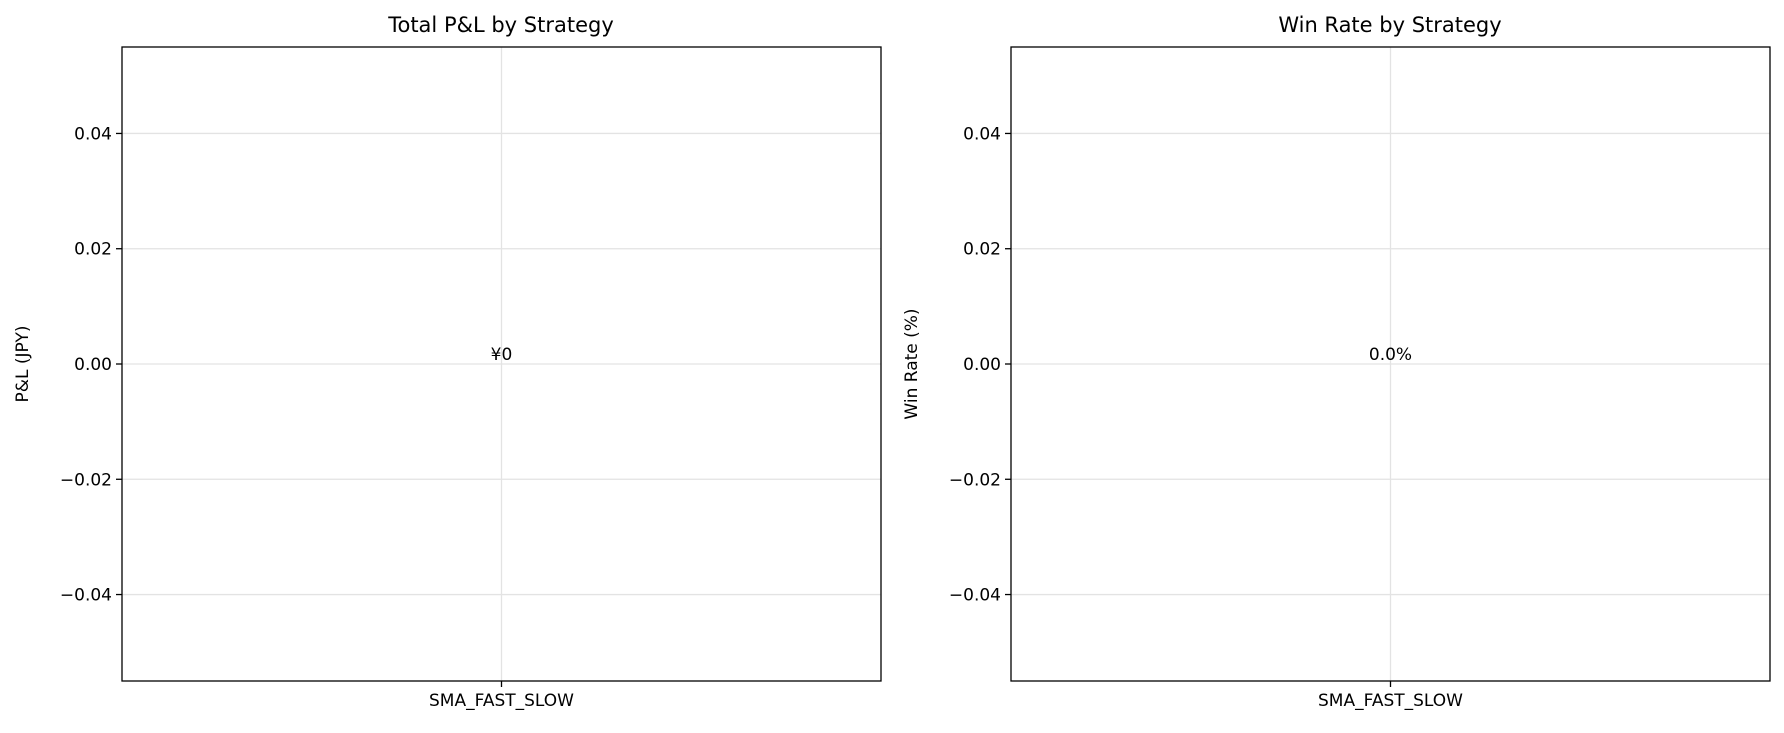 Image resolution: width=1784 pixels, height=733 pixels. What do you see at coordinates (23, 364) in the screenshot?
I see `y-axis-label: P&L (JPY)` at bounding box center [23, 364].